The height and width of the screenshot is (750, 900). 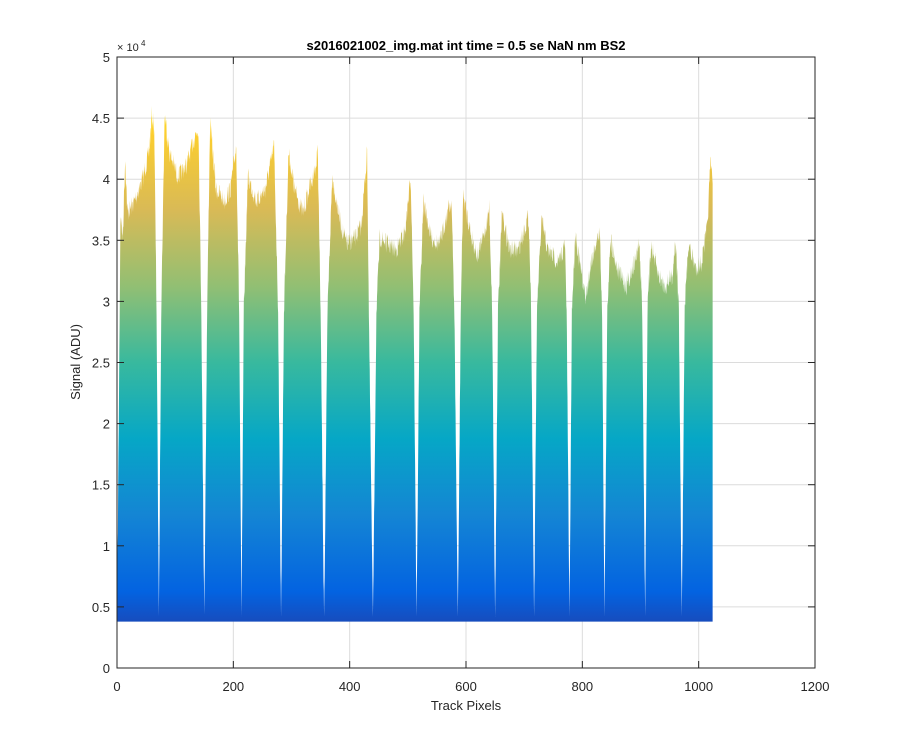 I want to click on y-tick-label: 2.5, so click(x=101, y=363).